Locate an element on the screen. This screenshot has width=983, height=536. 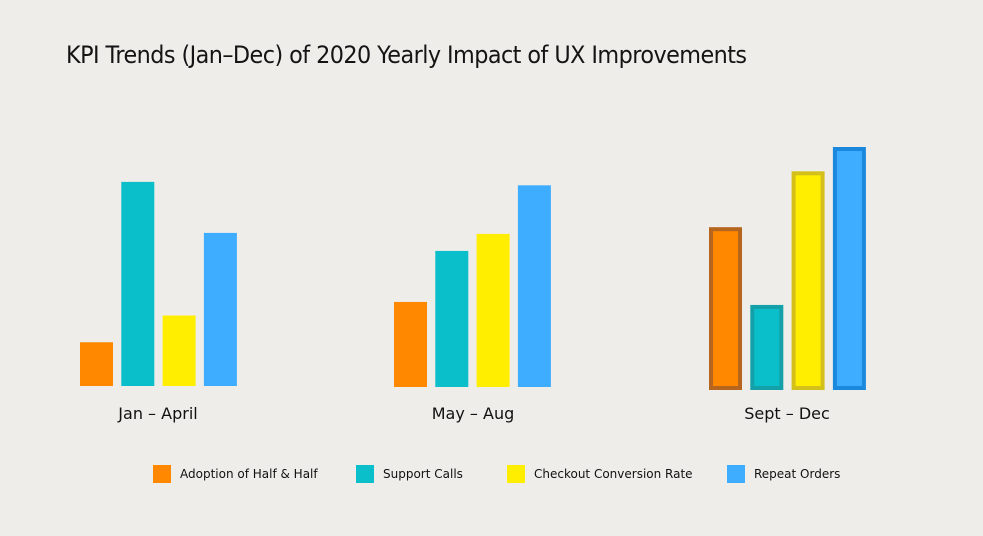
legend-label: Repeat Orders is located at coordinates (797, 474).